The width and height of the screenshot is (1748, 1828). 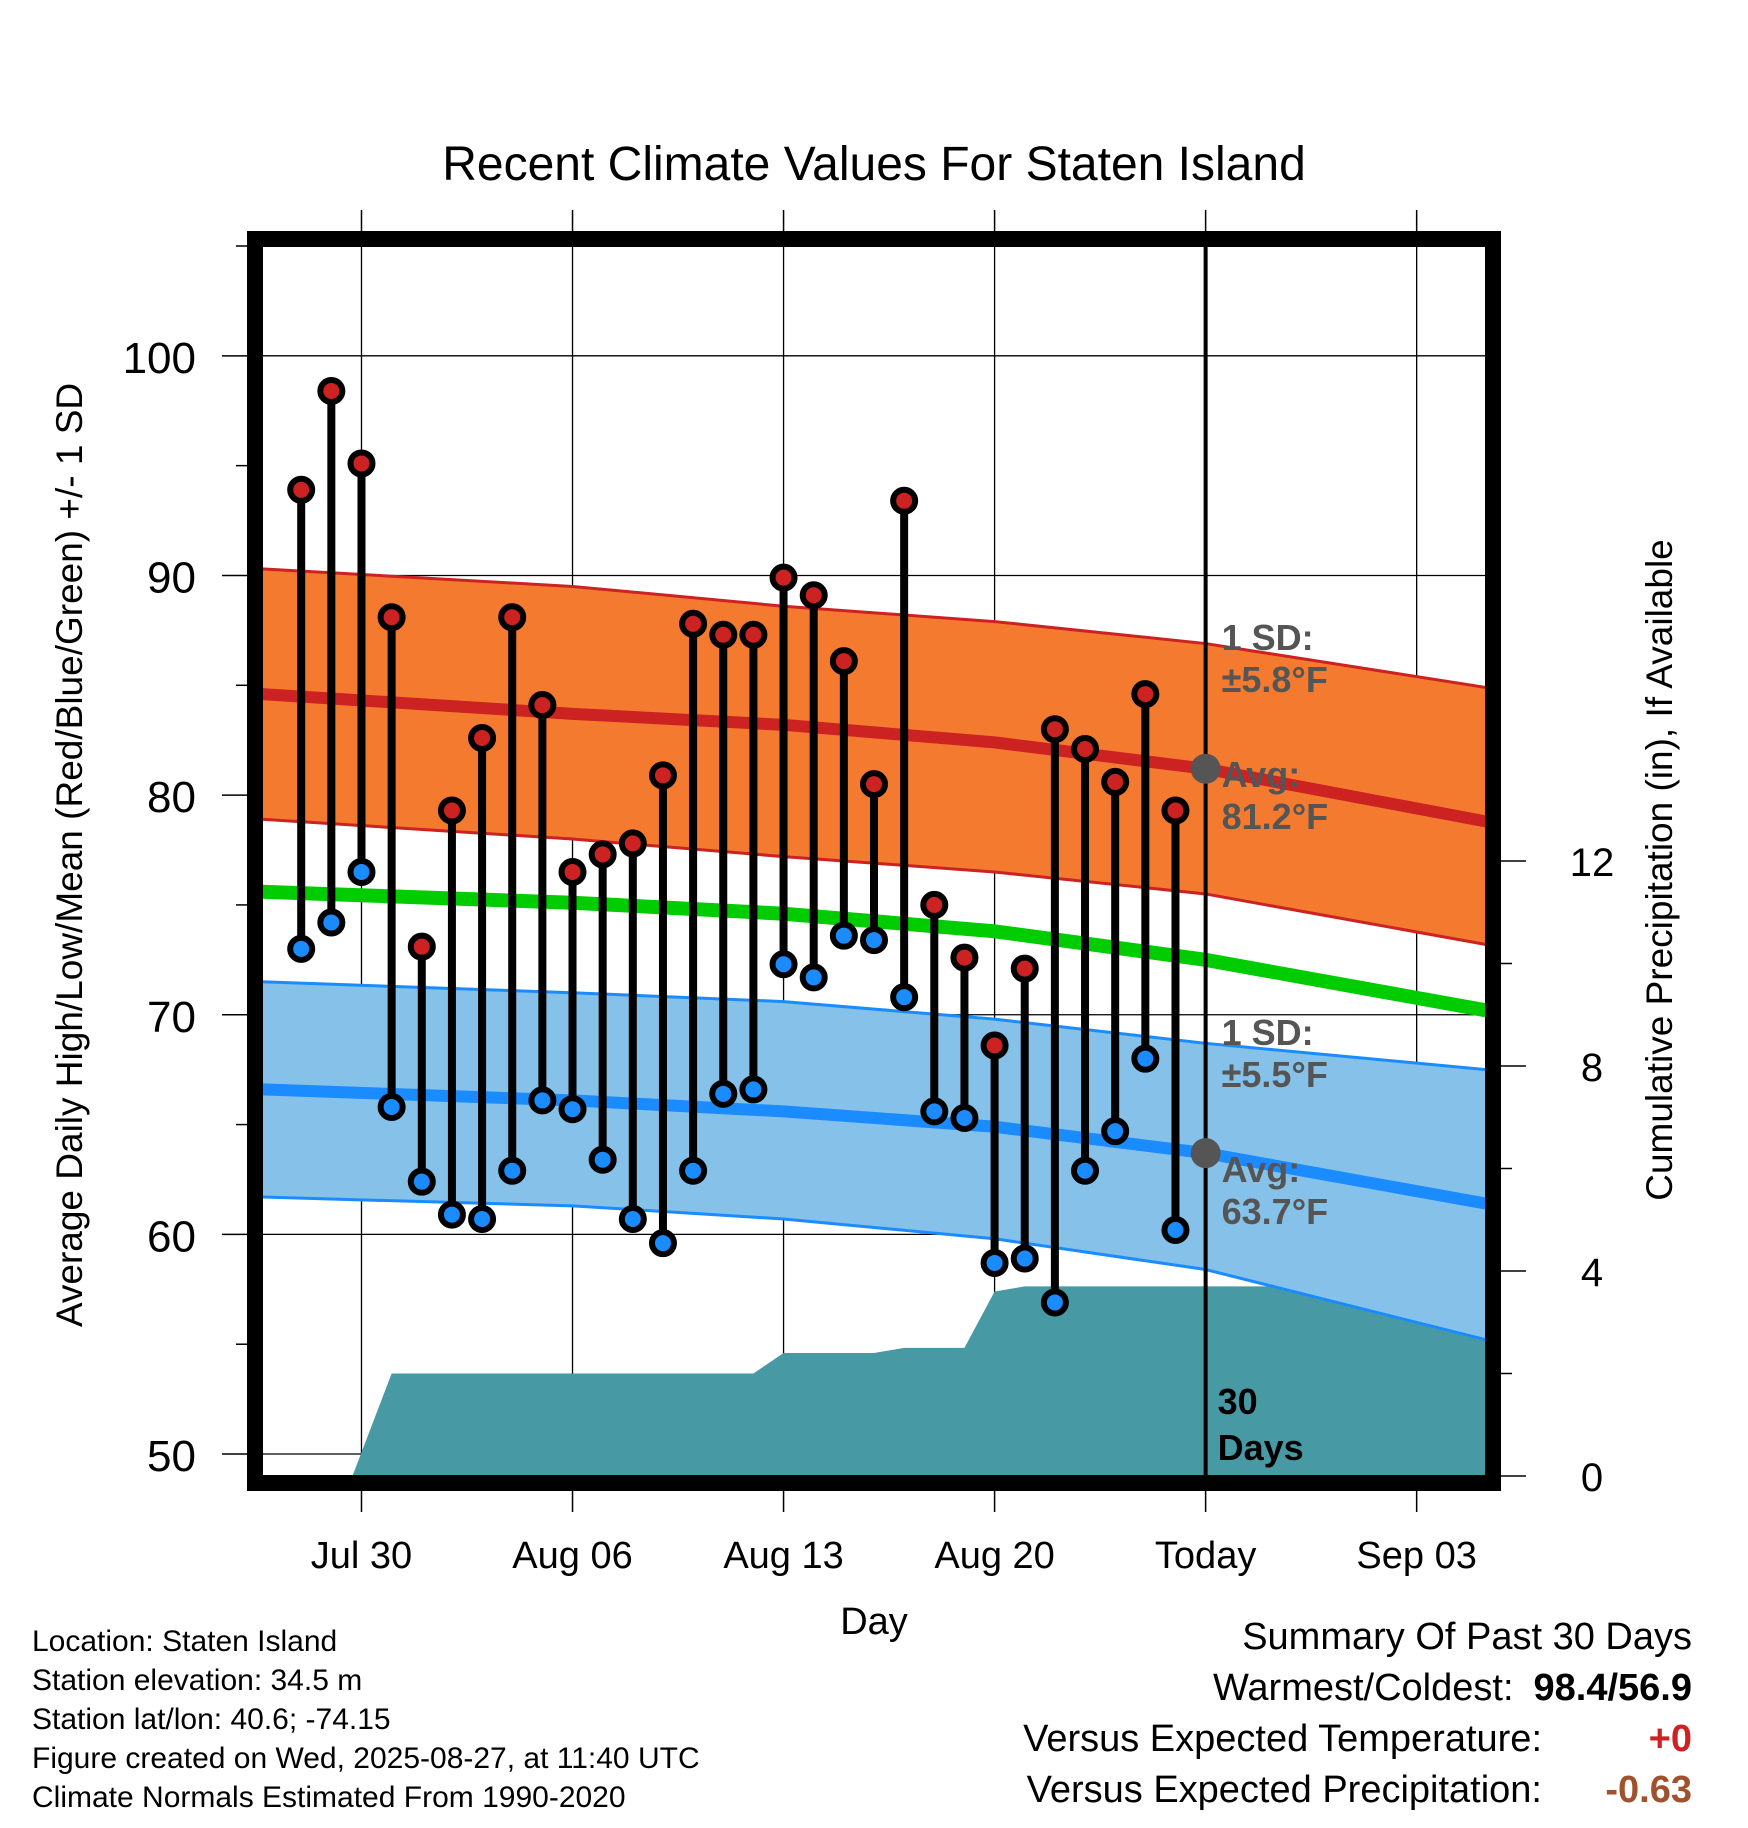 I want to click on info-location: Location: Staten Island, so click(x=185, y=1641).